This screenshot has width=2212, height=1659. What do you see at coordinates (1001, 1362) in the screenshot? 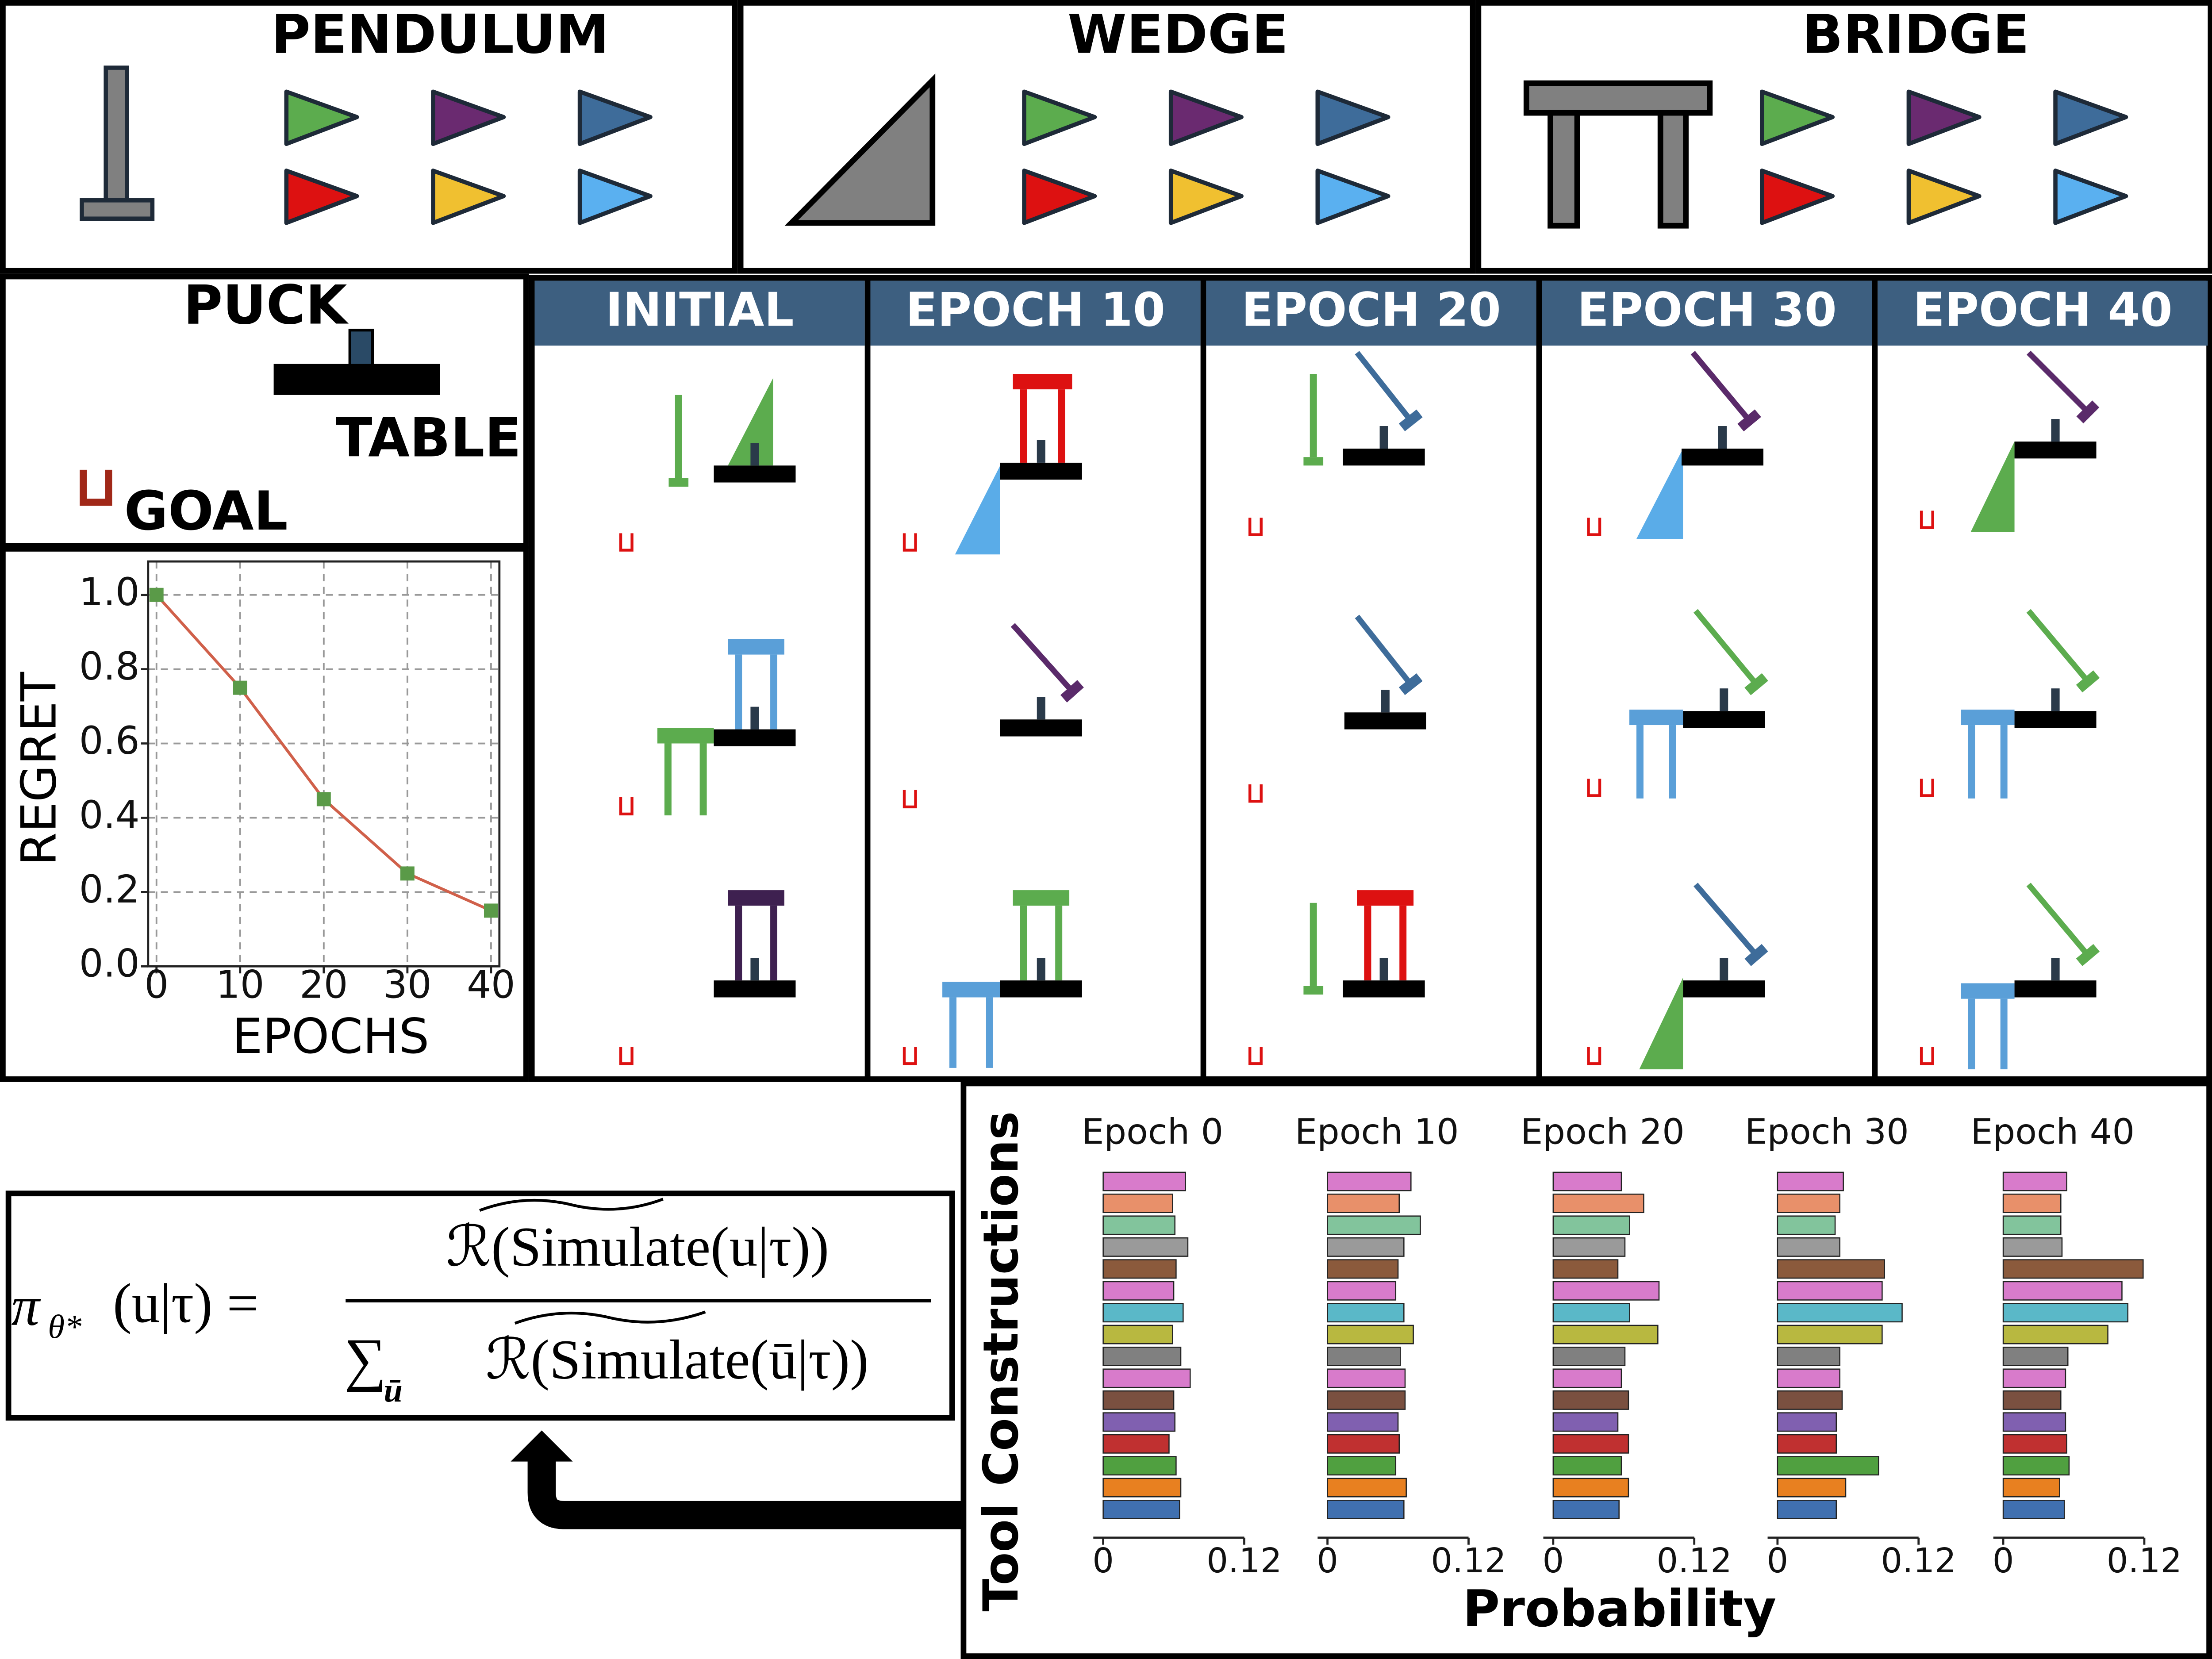
I see `y-axis-label: Tool Constructions` at bounding box center [1001, 1362].